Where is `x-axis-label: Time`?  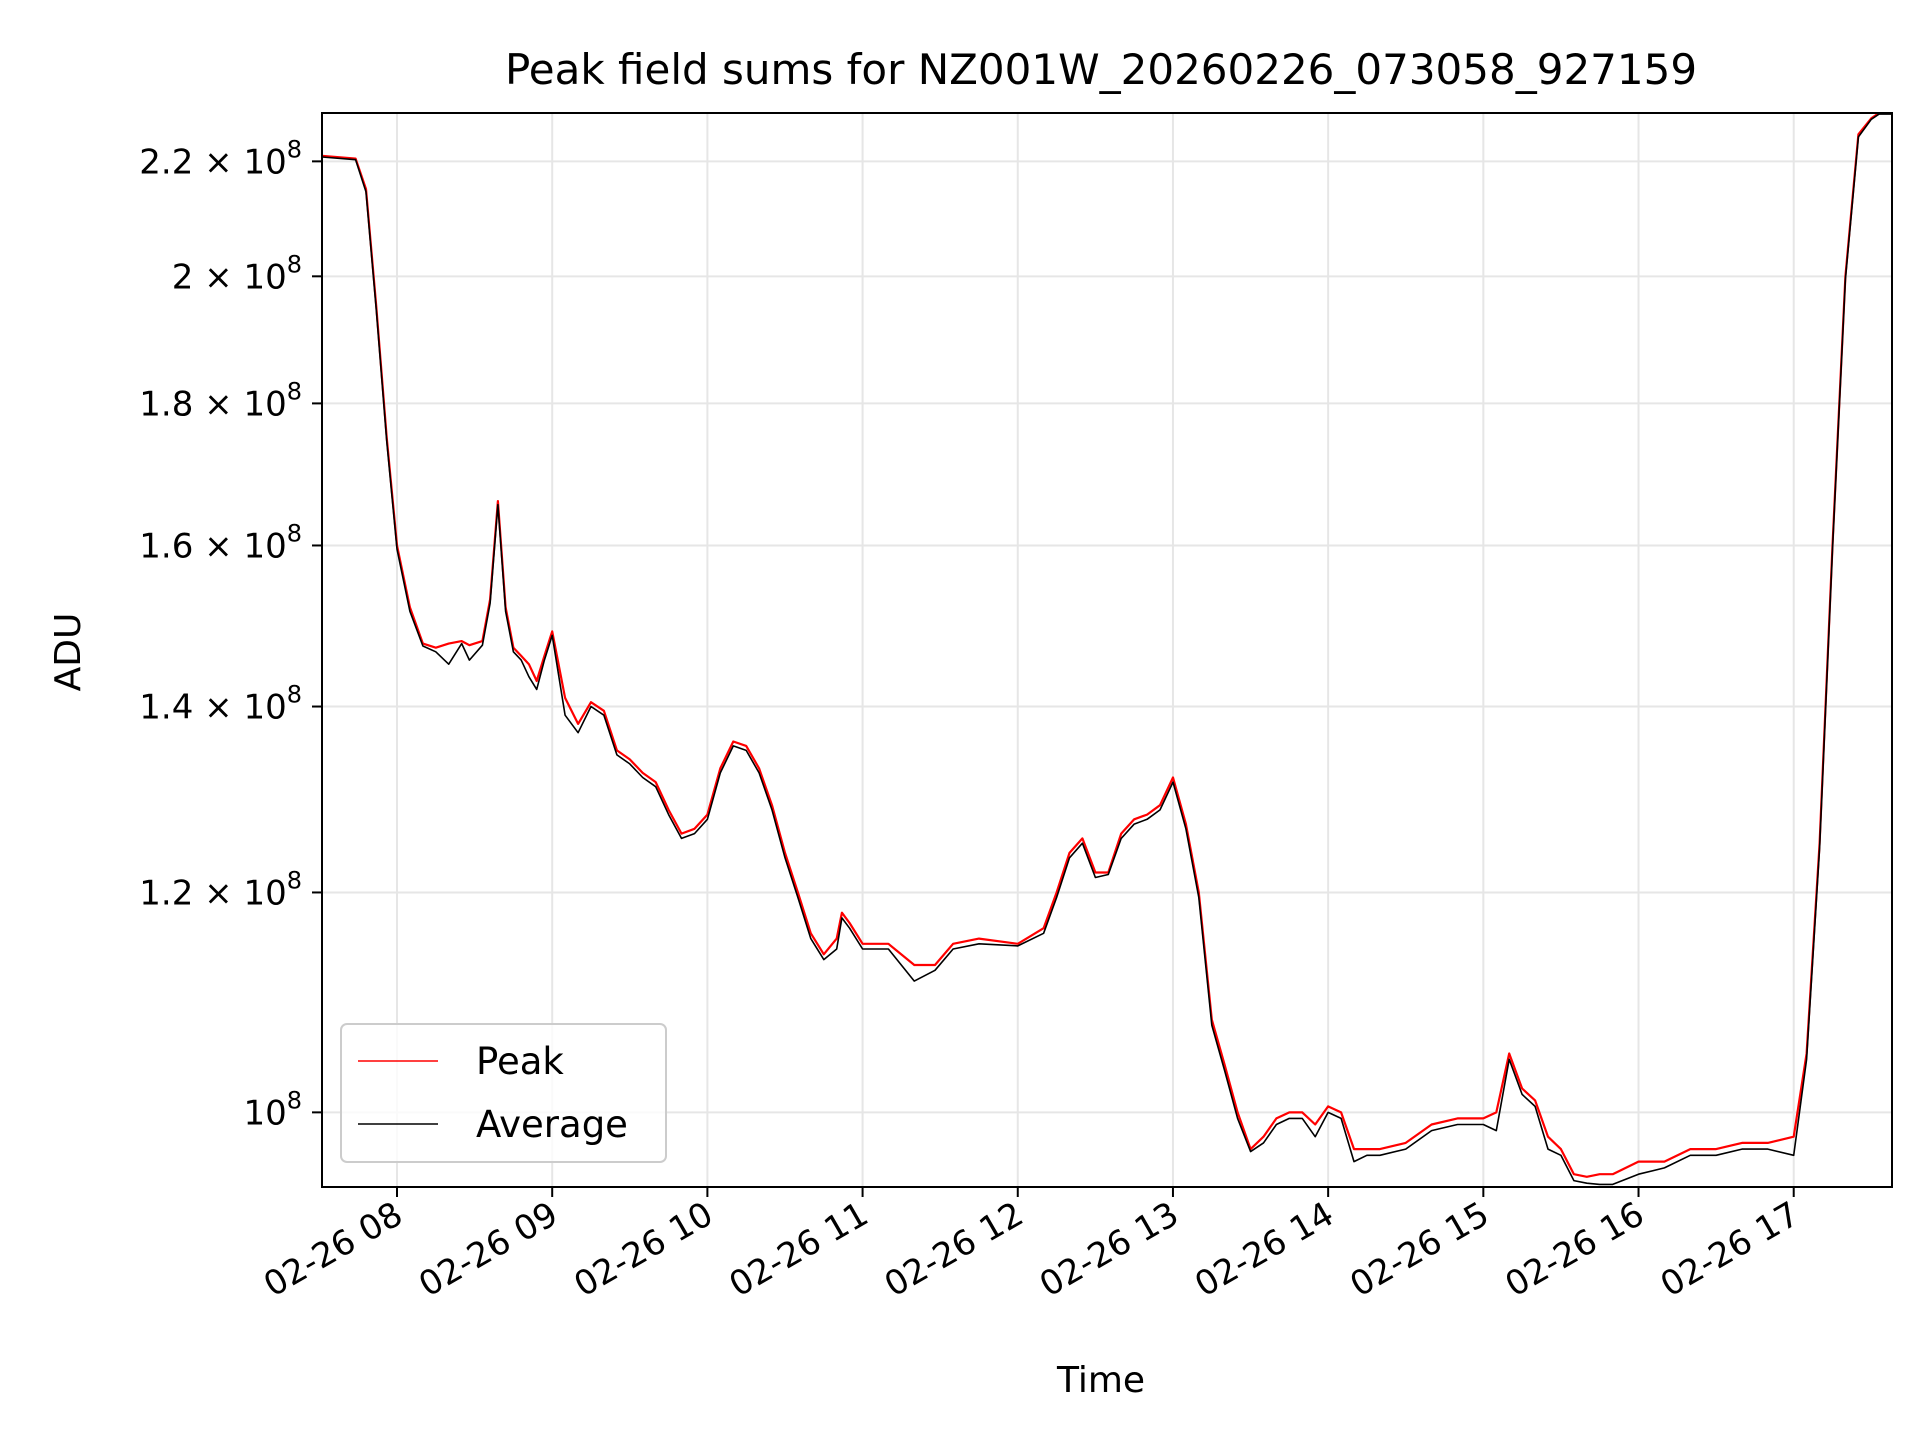 x-axis-label: Time is located at coordinates (1100, 1380).